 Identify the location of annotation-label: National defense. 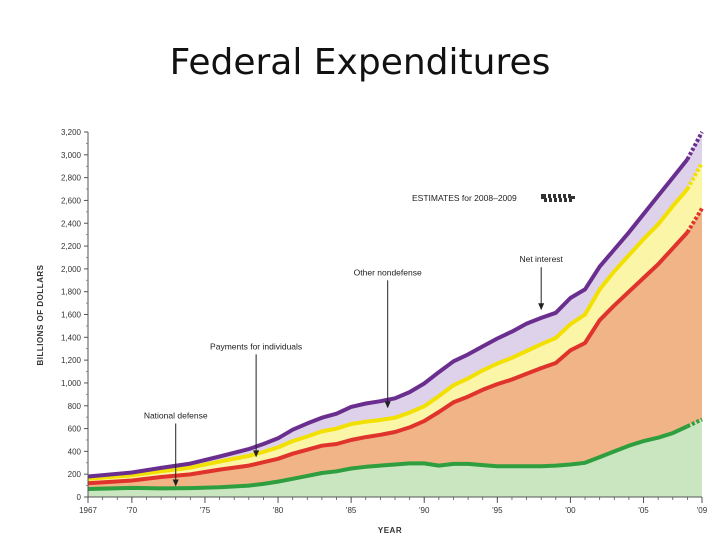
(176, 415).